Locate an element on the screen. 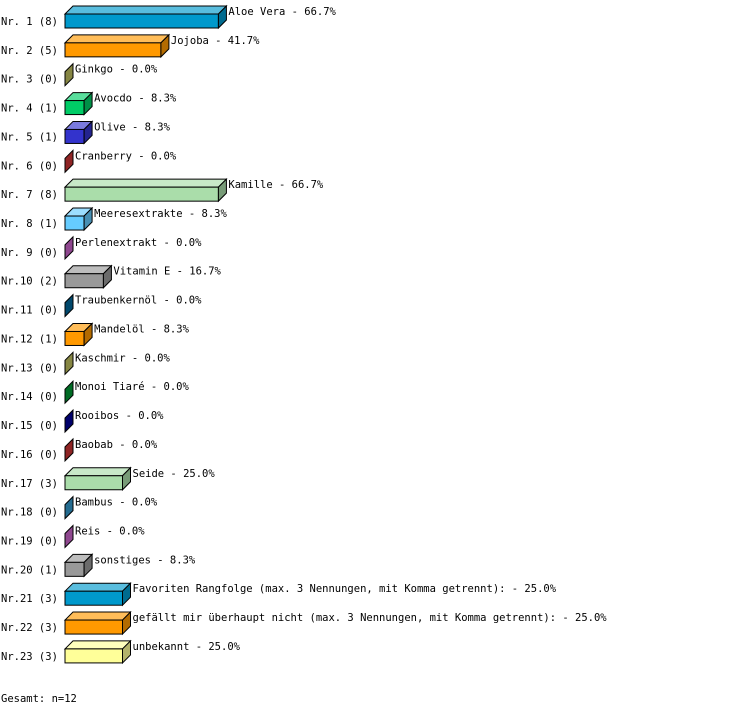 The width and height of the screenshot is (753, 715). row-rank-label: Nr. 1 (8) is located at coordinates (29, 22).